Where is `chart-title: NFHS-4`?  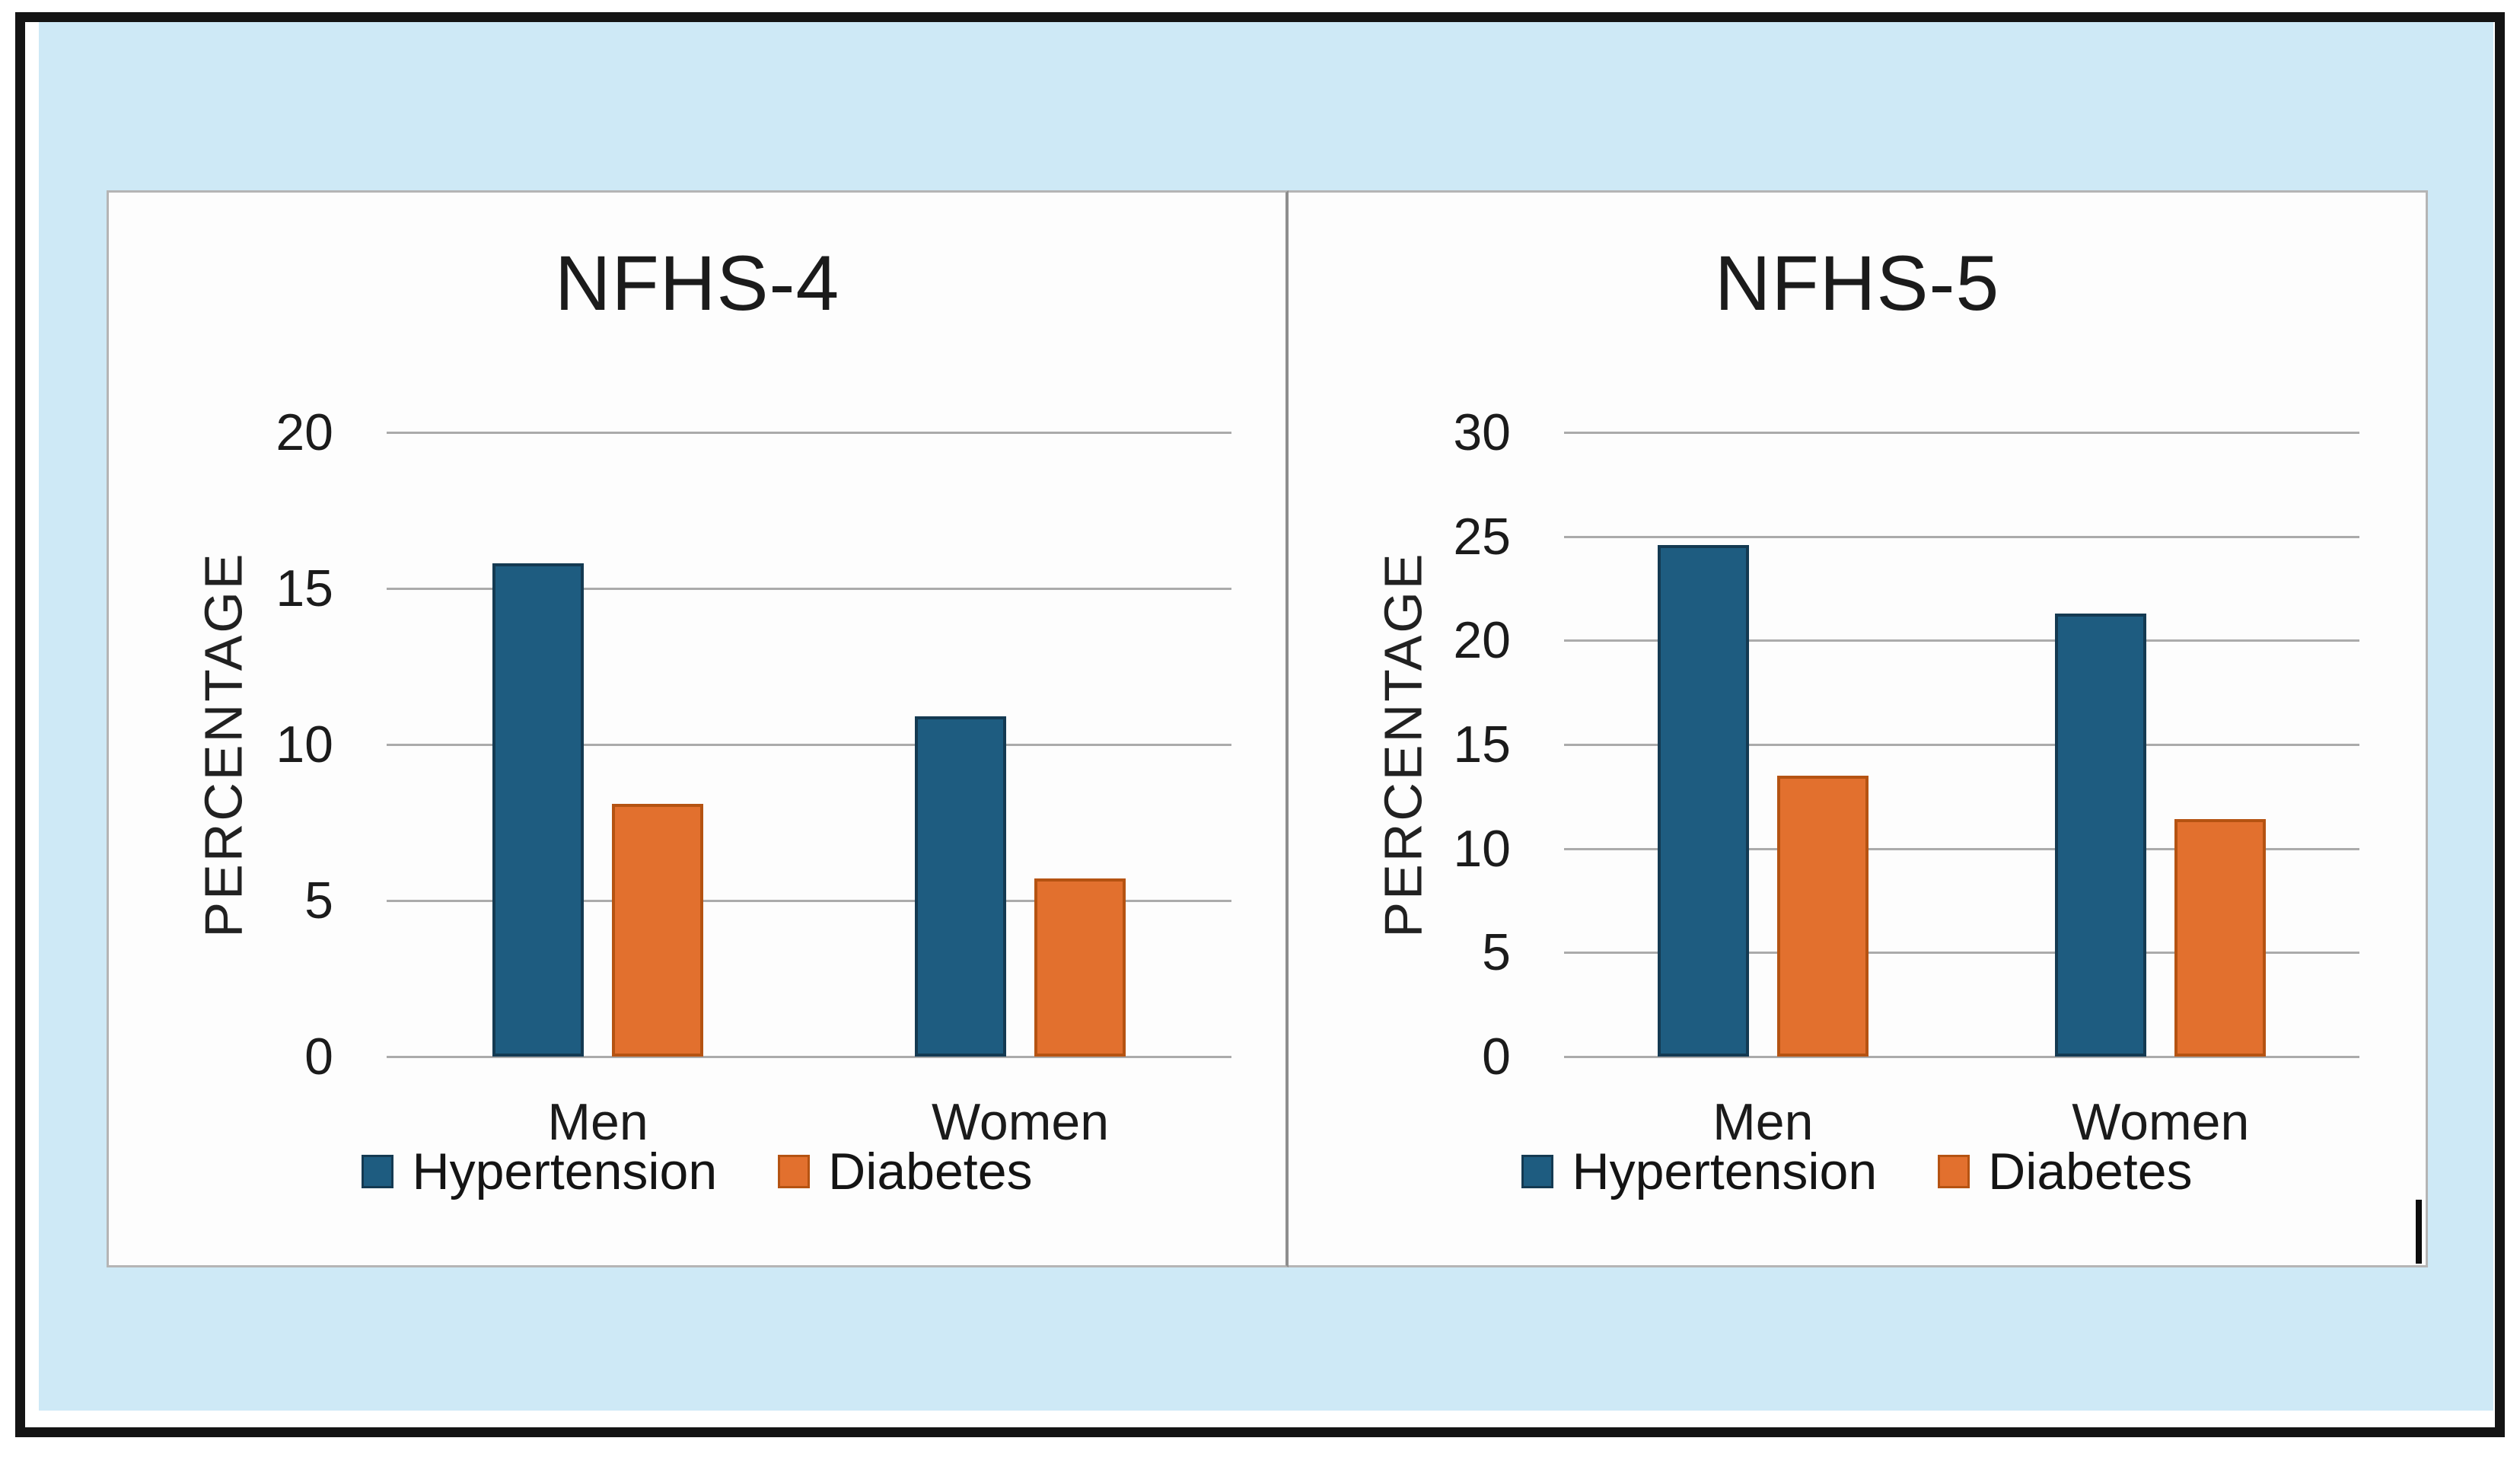 chart-title: NFHS-4 is located at coordinates (697, 283).